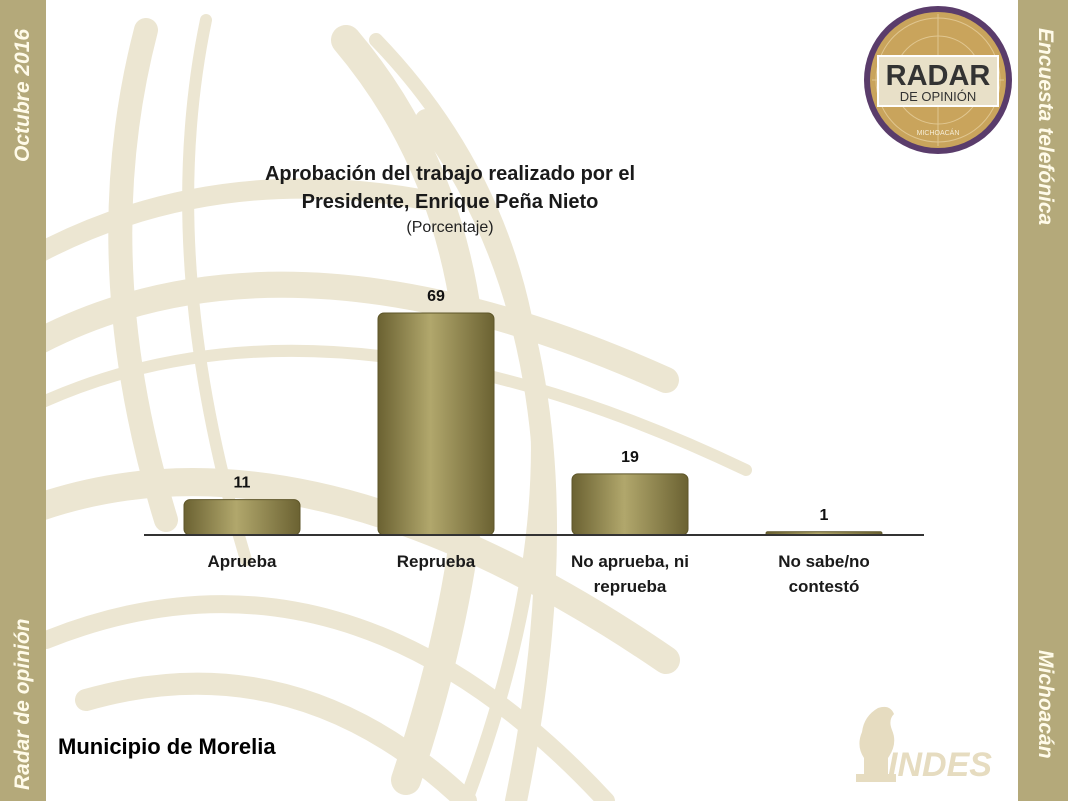  What do you see at coordinates (167, 746) in the screenshot?
I see `municipality-label: Municipio de Morelia` at bounding box center [167, 746].